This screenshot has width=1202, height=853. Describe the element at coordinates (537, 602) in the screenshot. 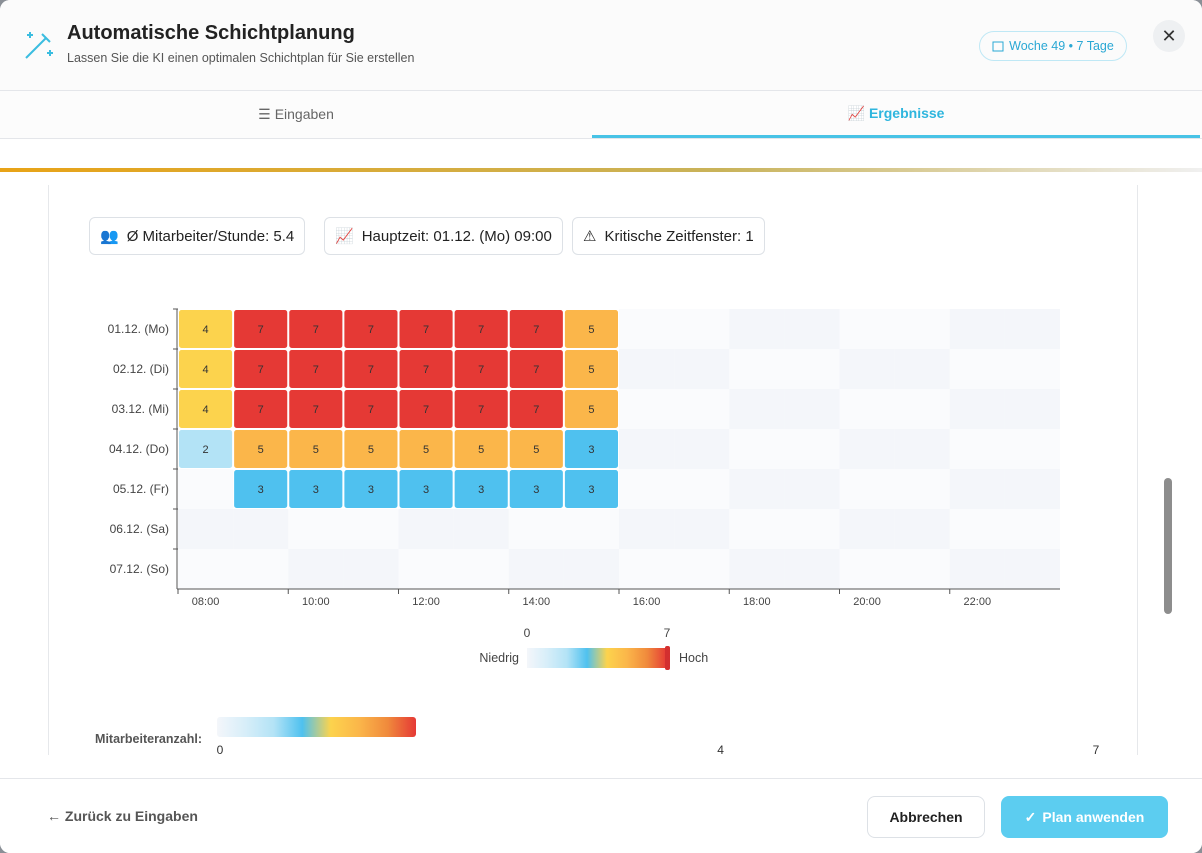

I see `x-tick-label: 14:00` at that location.